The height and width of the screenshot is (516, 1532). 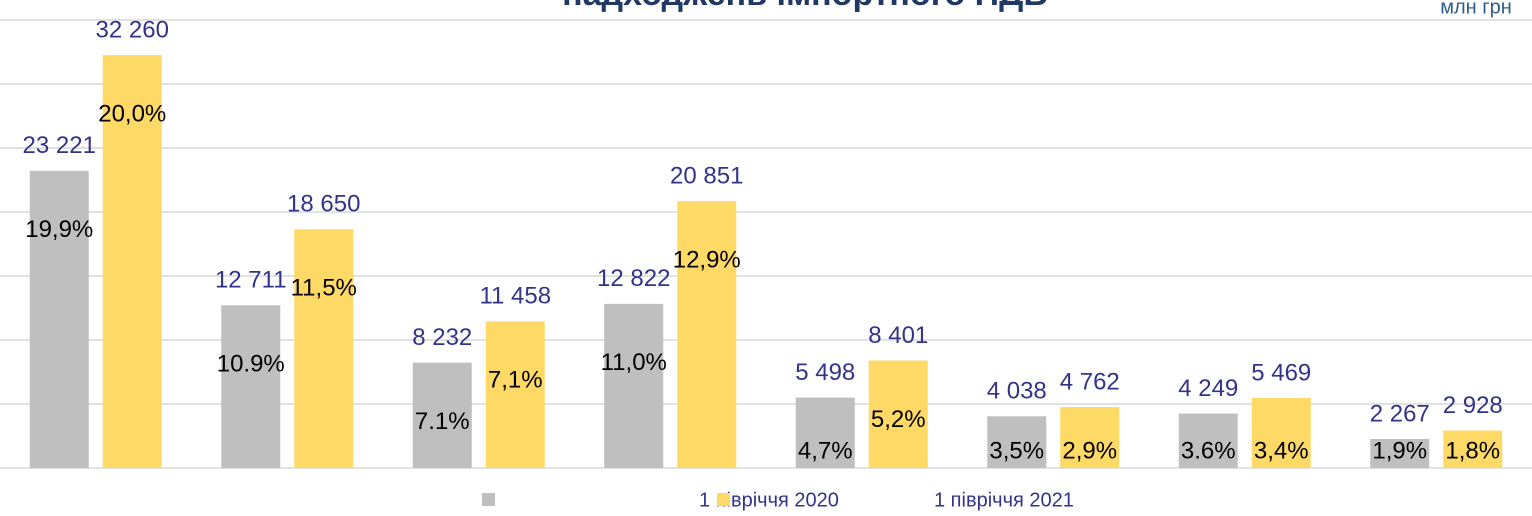 I want to click on share-label: 3,5%, so click(x=1016, y=450).